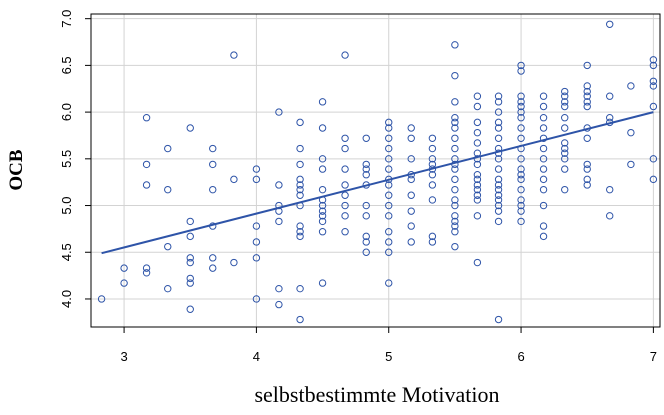 Image resolution: width=664 pixels, height=415 pixels. What do you see at coordinates (376, 394) in the screenshot?
I see `x-axis-title: selbstbestimmte Motivation` at bounding box center [376, 394].